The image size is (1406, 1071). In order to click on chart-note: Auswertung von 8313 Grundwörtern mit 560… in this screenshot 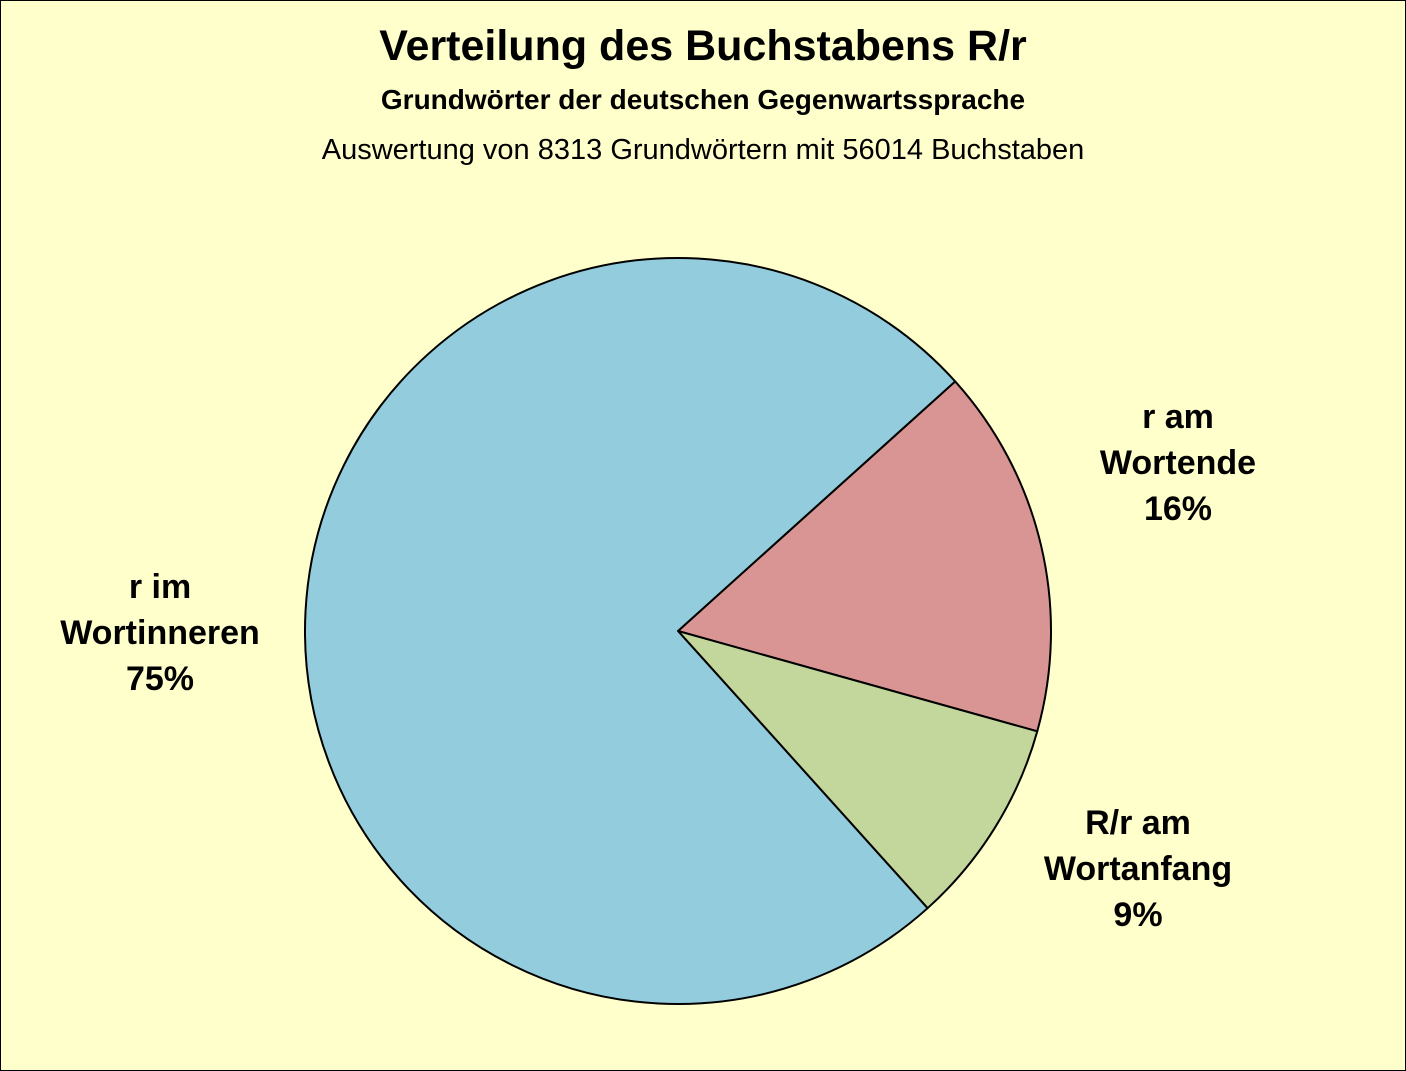, I will do `click(703, 150)`.